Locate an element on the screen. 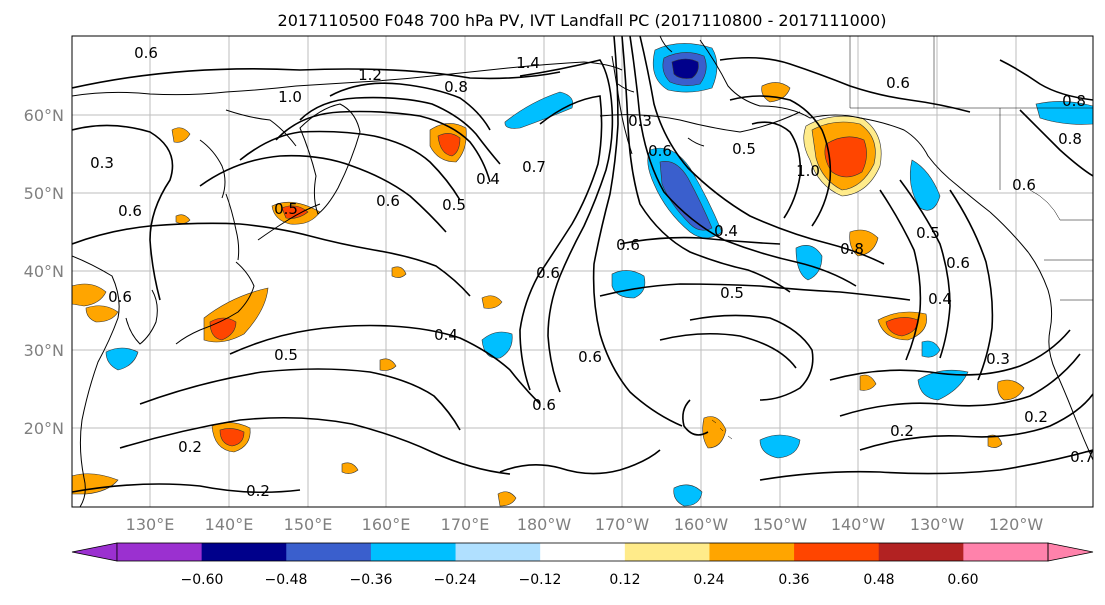 The width and height of the screenshot is (1105, 605). pos-anomaly-se1-core is located at coordinates (902, 327).